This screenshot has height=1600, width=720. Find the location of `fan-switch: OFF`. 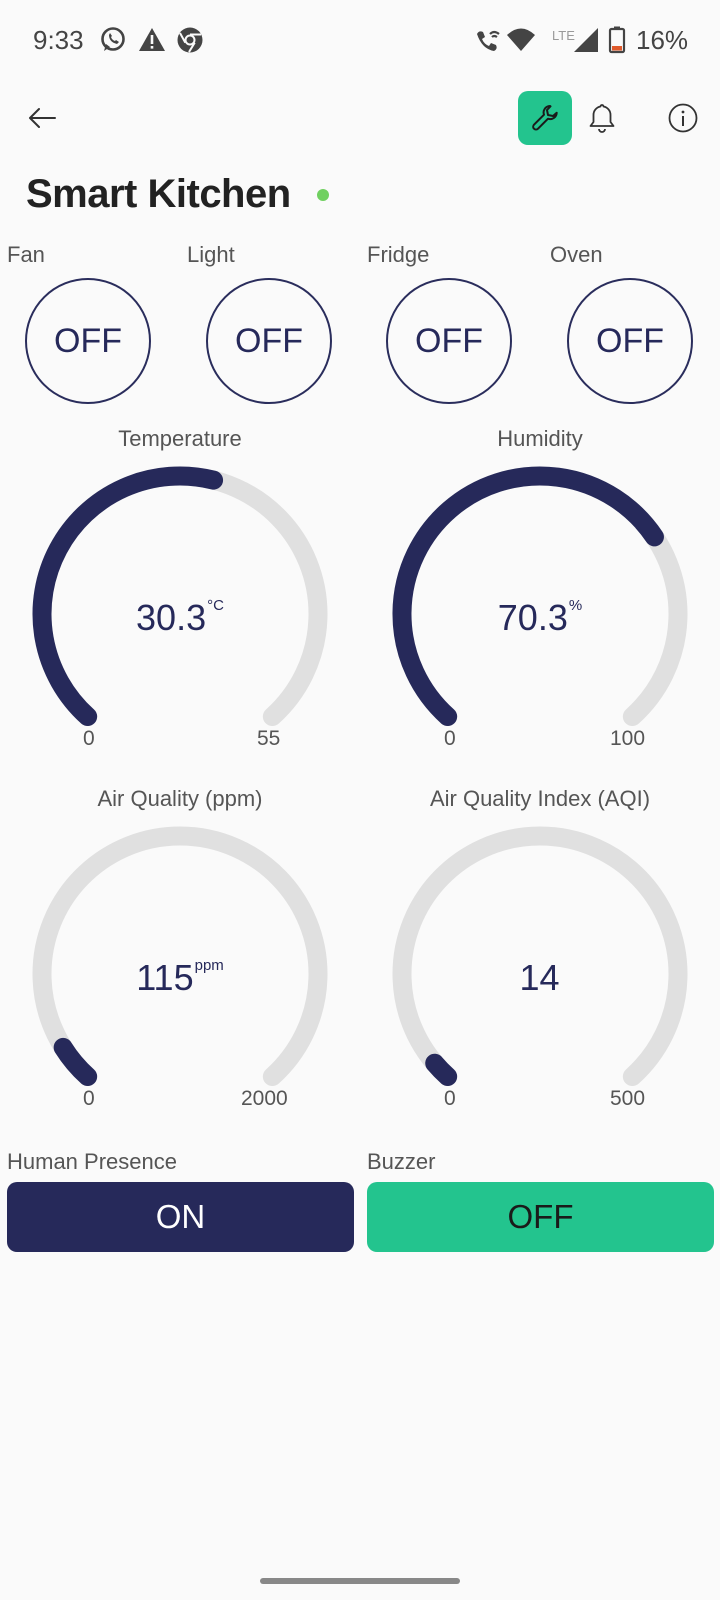

fan-switch: OFF is located at coordinates (88, 341).